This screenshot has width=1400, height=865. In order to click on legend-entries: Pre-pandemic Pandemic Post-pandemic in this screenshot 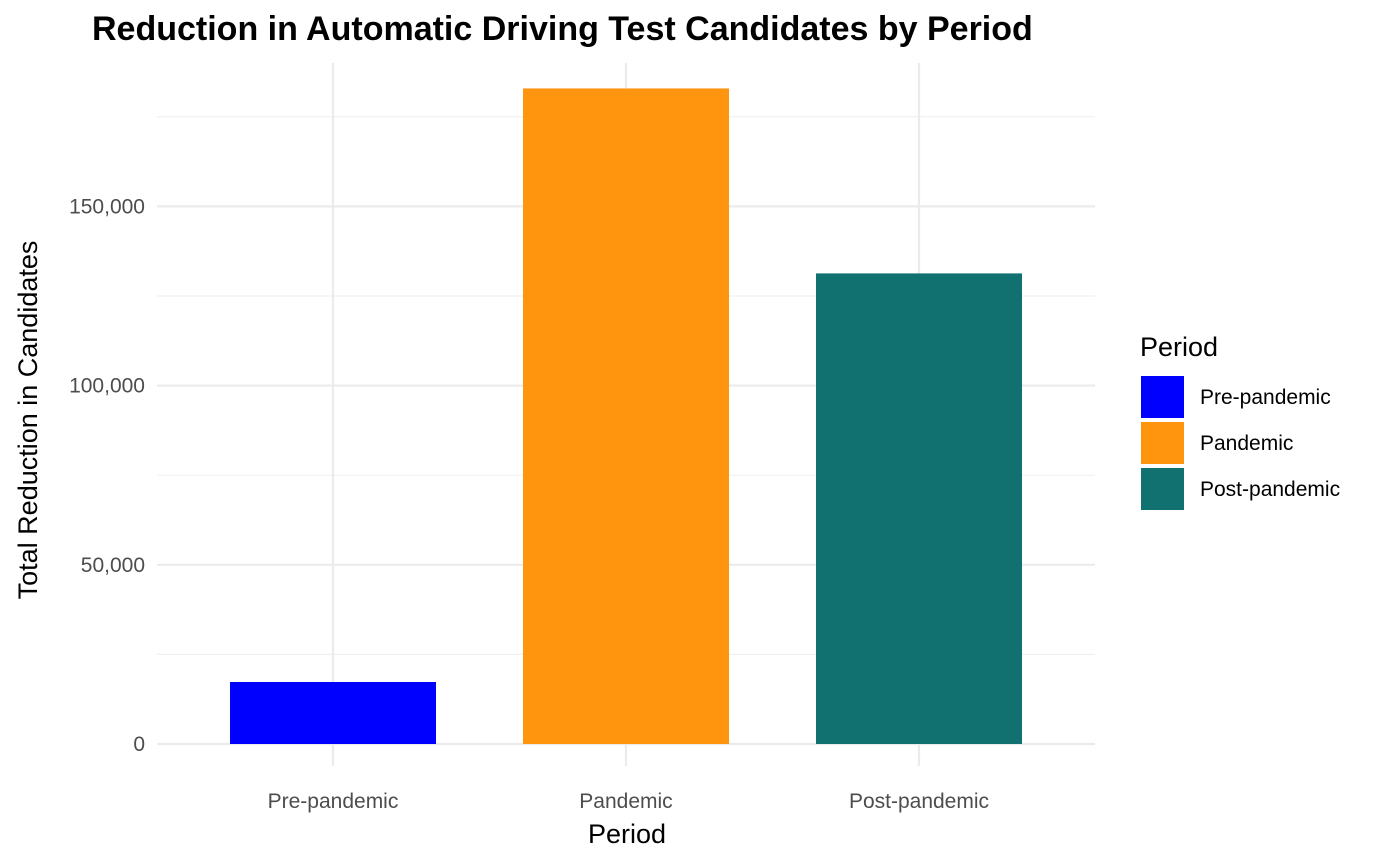, I will do `click(1240, 443)`.